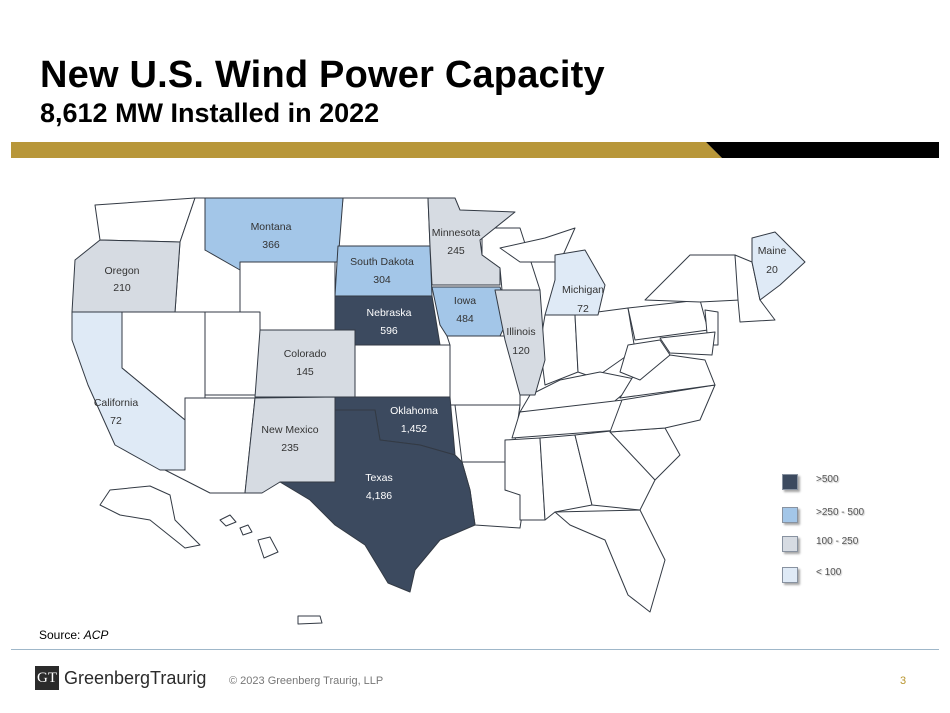 The image size is (950, 713). Describe the element at coordinates (645, 360) in the screenshot. I see `state-west-virginia` at that location.